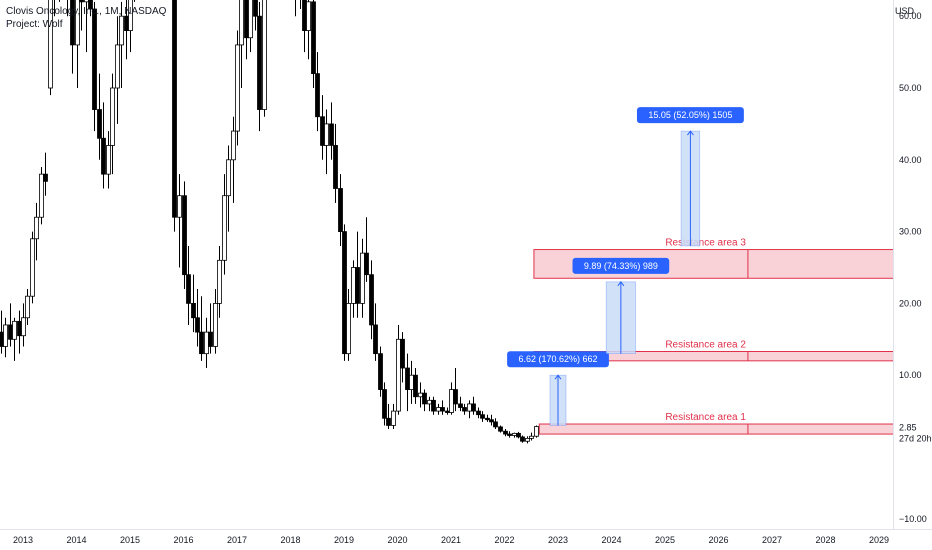 This screenshot has width=932, height=550. What do you see at coordinates (913, 267) in the screenshot?
I see `price-axis: 60.00 50.00 40.00 30.00 20.00 10.00 −10.00` at bounding box center [913, 267].